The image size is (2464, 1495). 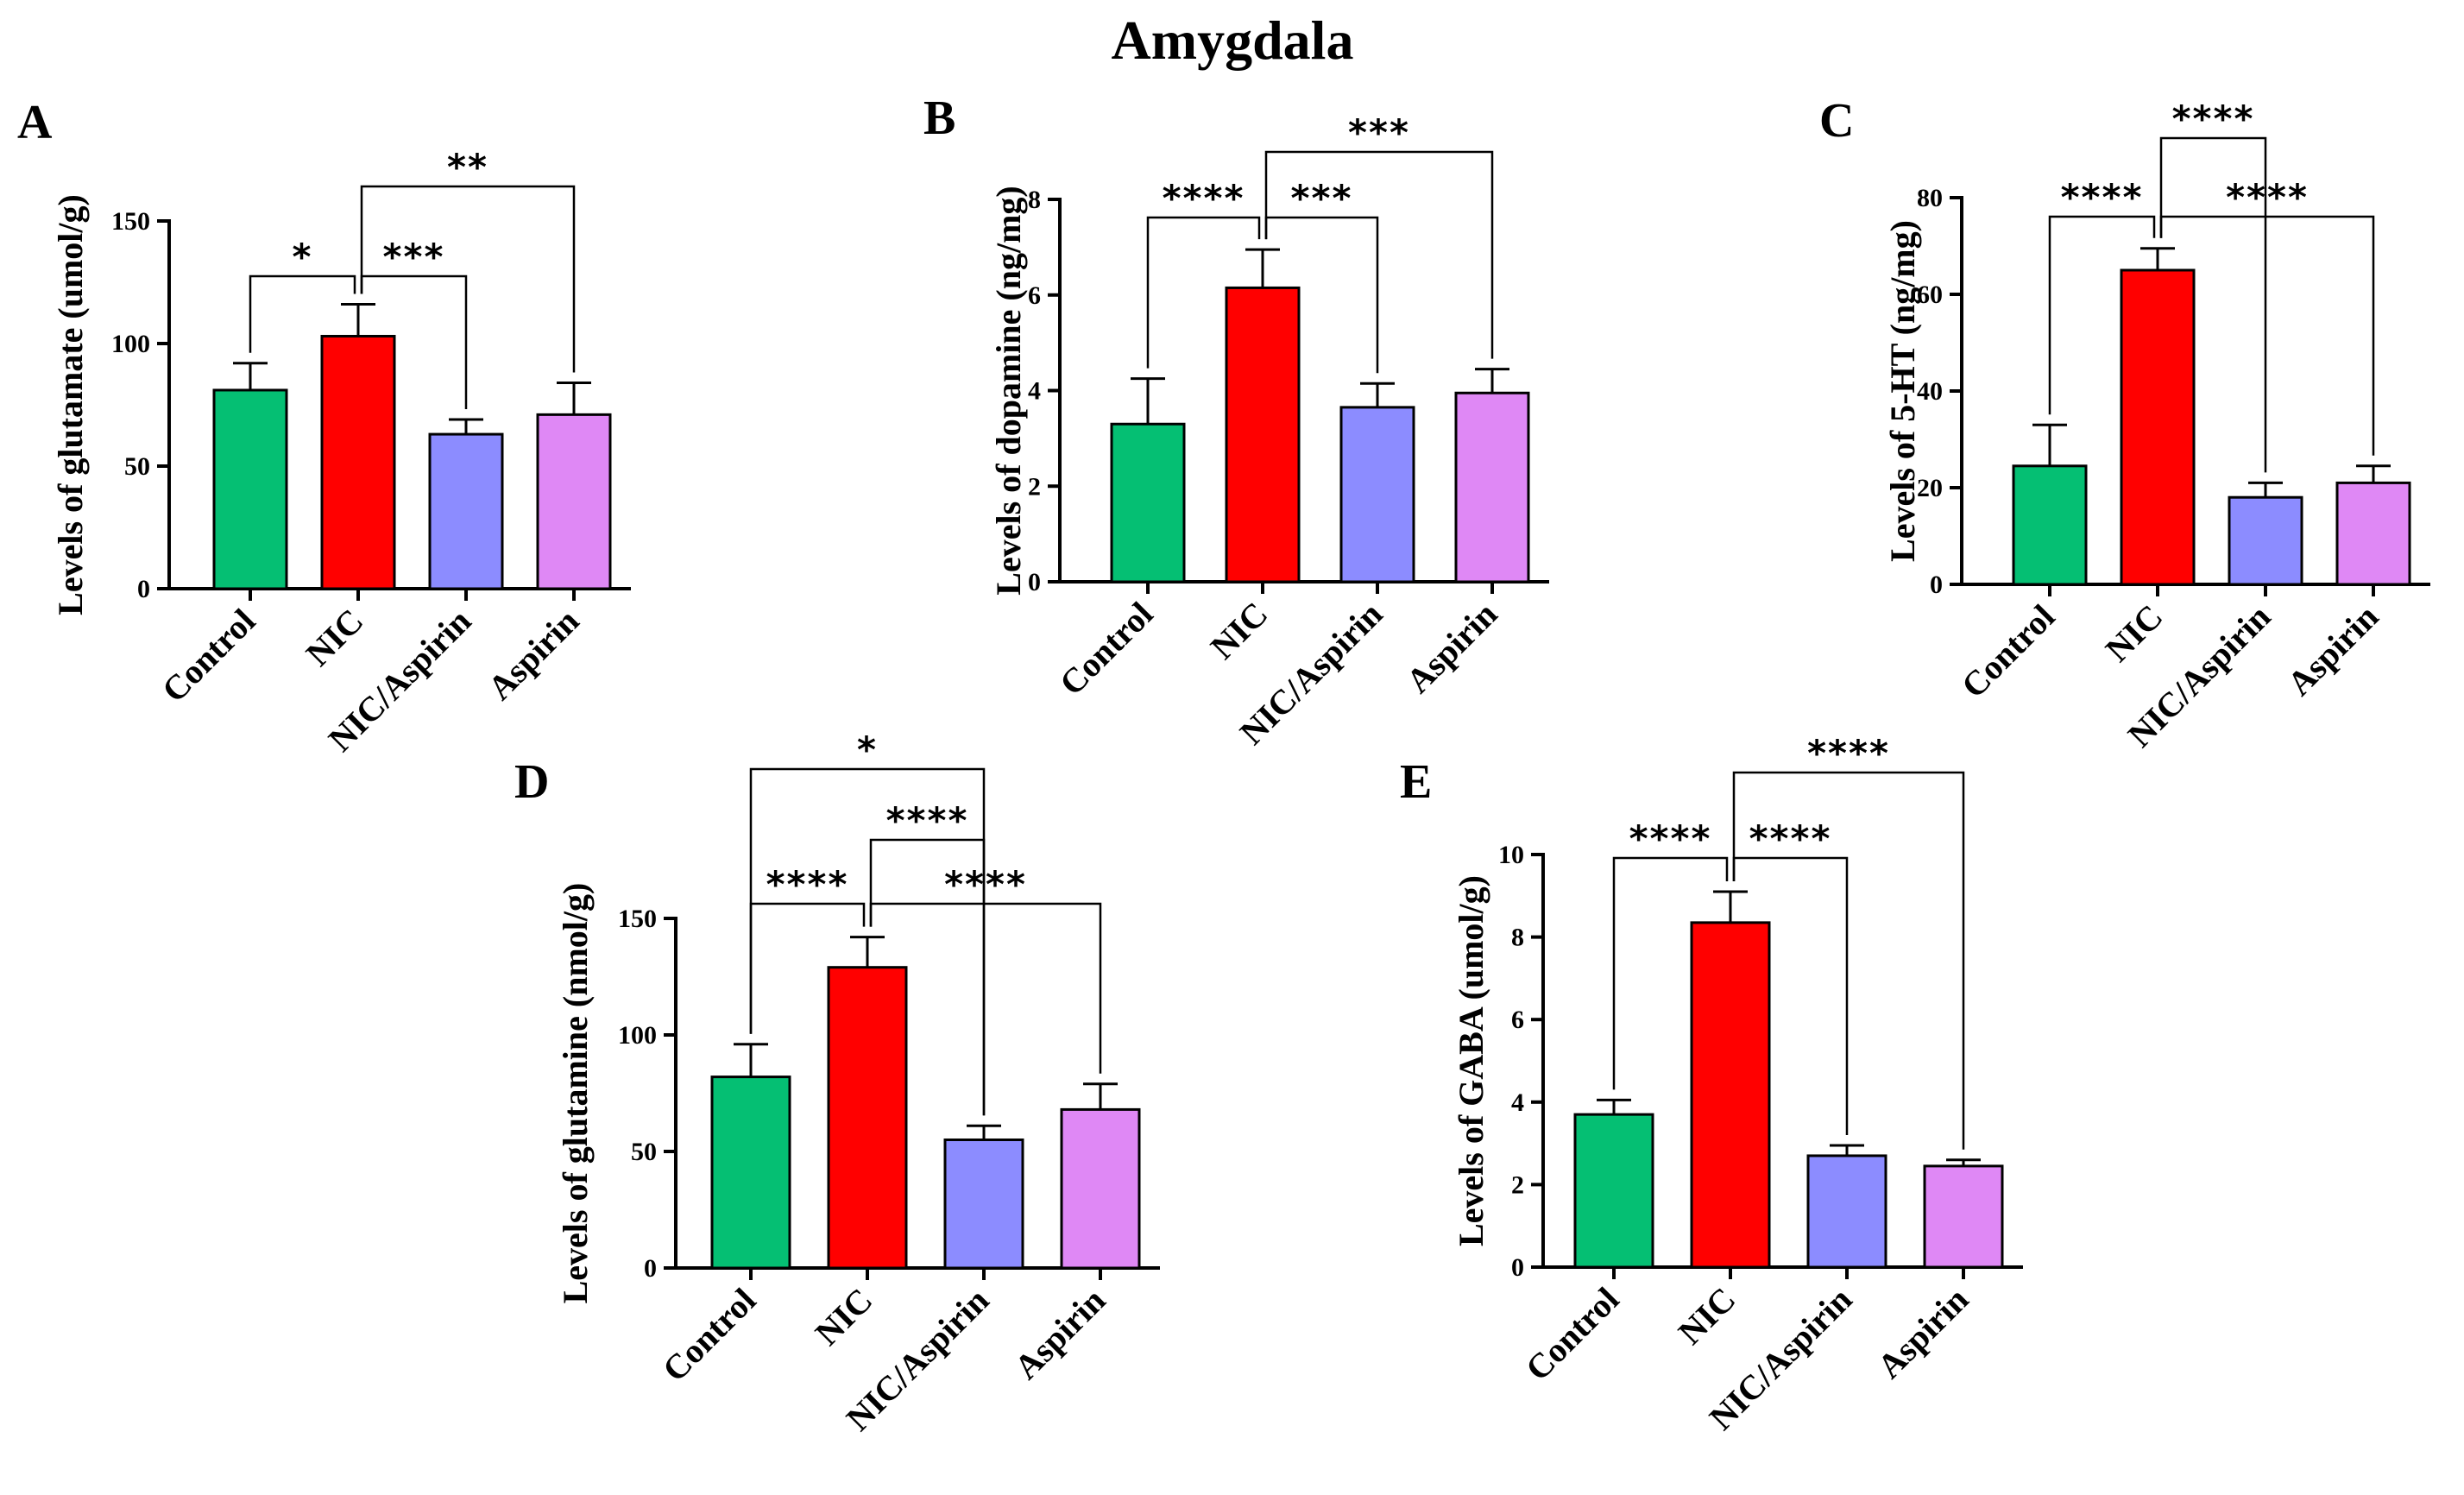 What do you see at coordinates (1902, 391) in the screenshot?
I see `y-axis-title: Levels of 5-HT (ng/mg)` at bounding box center [1902, 391].